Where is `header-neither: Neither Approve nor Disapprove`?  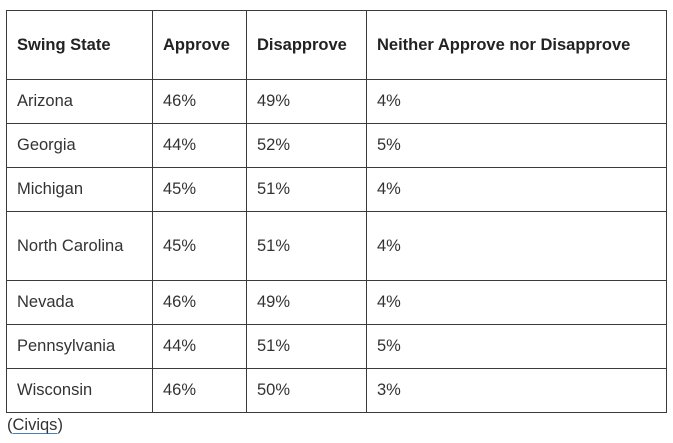
header-neither: Neither Approve nor Disapprove is located at coordinates (516, 45).